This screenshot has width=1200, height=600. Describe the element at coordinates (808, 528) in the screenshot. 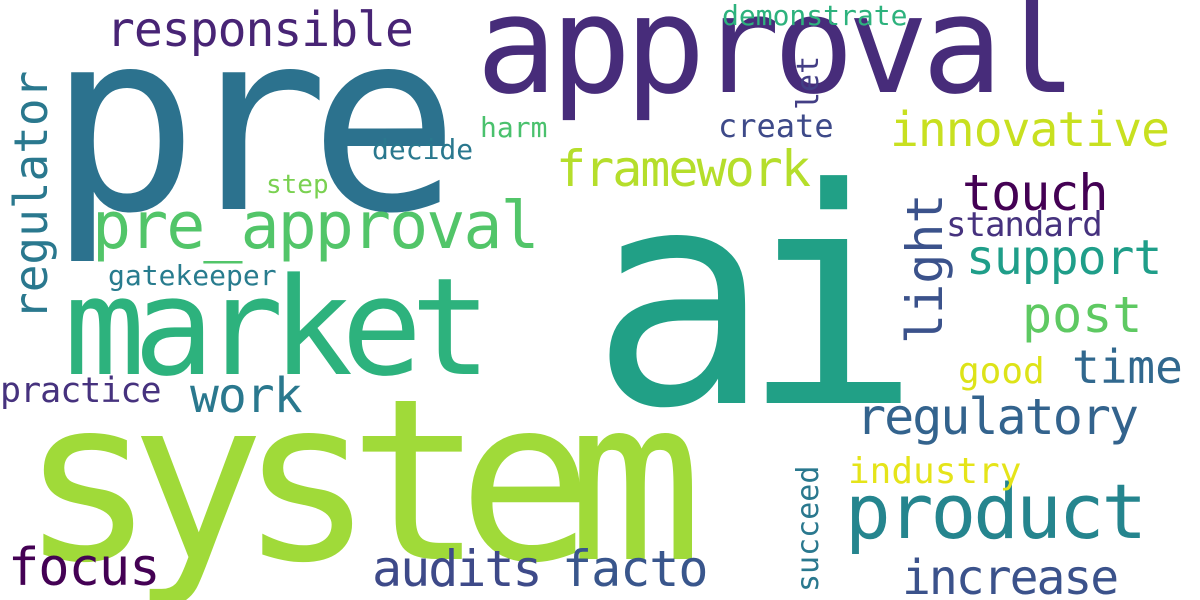

I see `word-succeed: succeed` at that location.